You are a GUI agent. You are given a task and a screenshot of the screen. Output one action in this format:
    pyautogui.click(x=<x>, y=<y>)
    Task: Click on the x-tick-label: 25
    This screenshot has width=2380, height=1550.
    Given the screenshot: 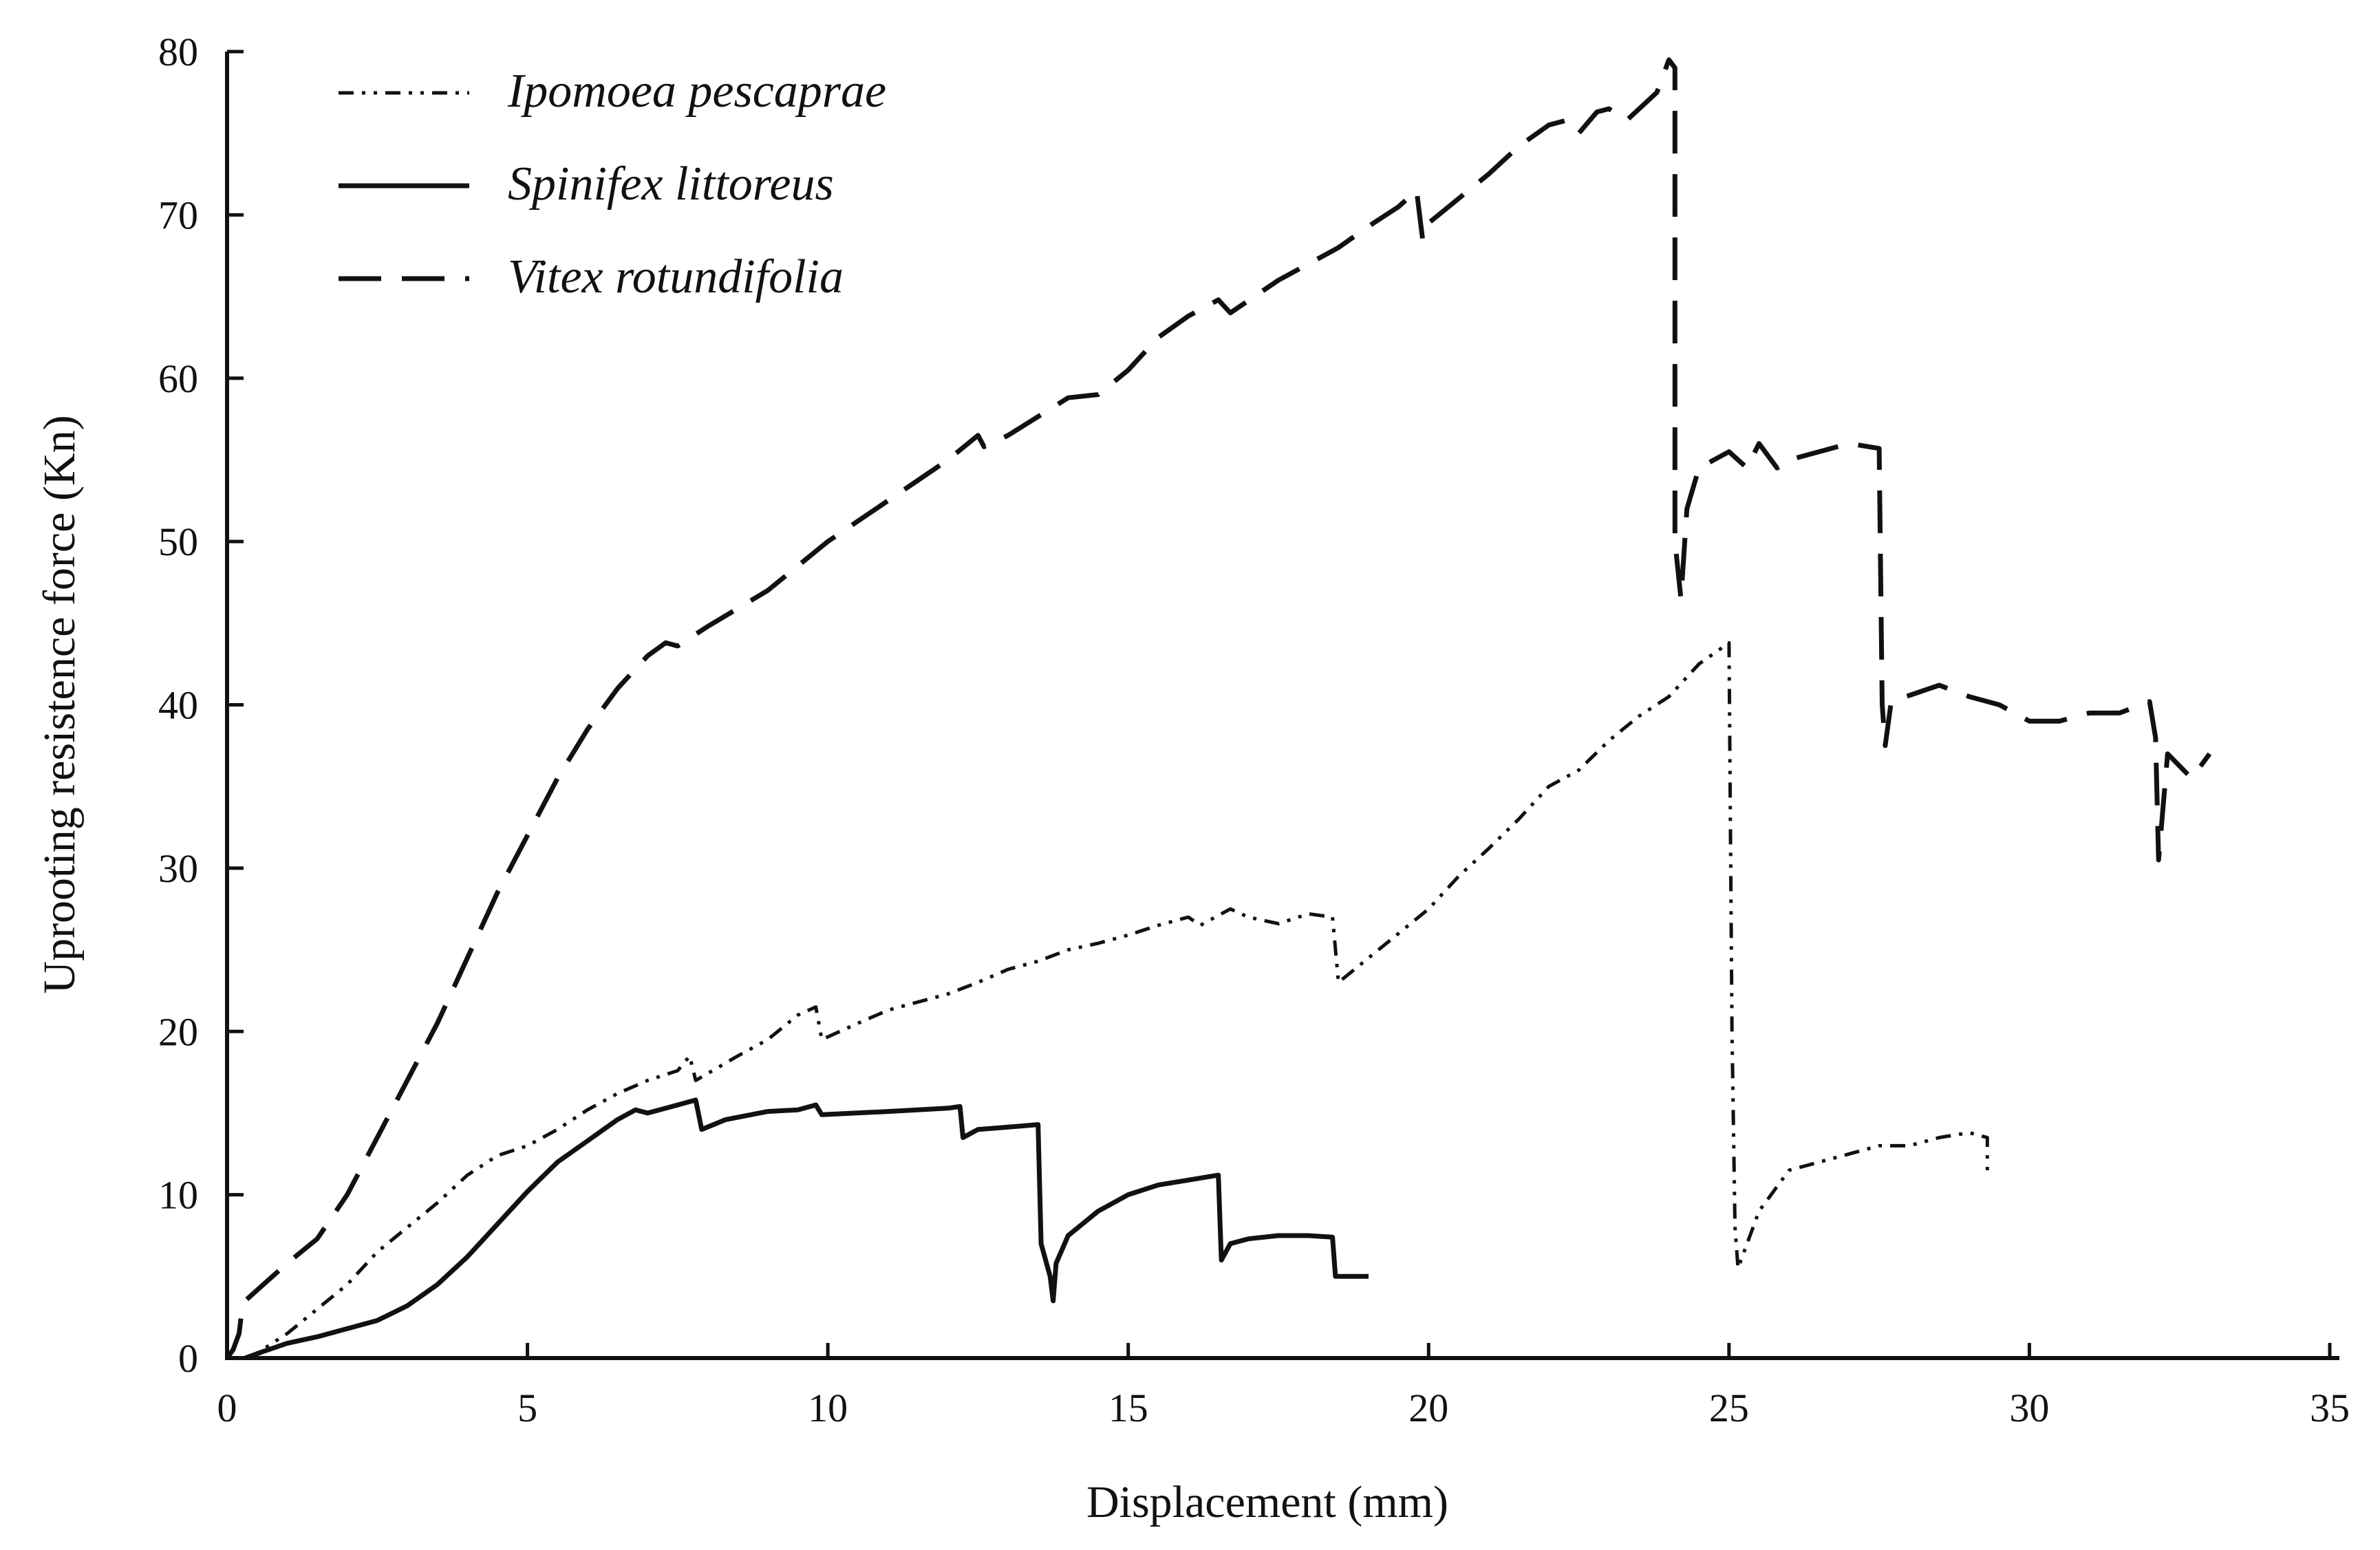 What is the action you would take?
    pyautogui.click(x=1729, y=1408)
    